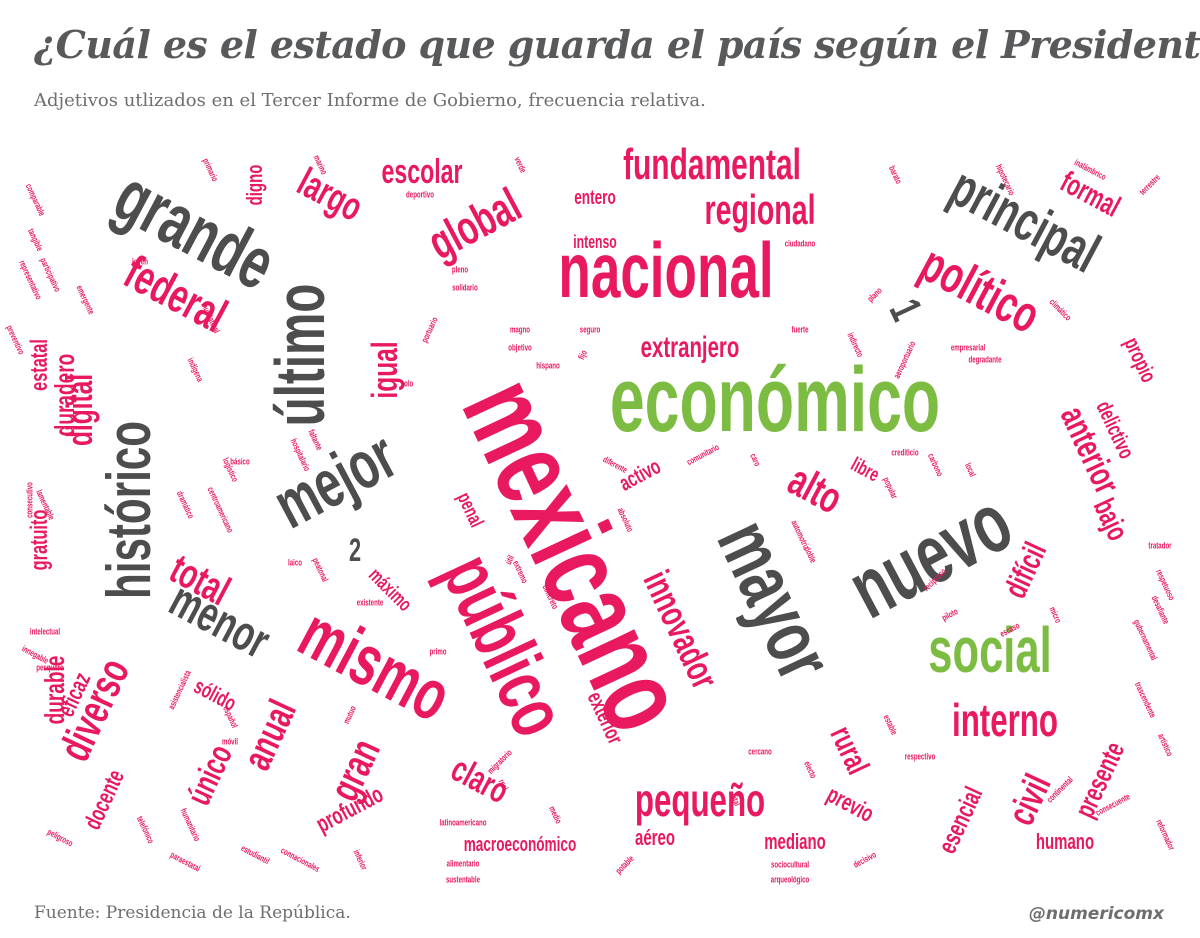 This screenshot has width=1200, height=938. I want to click on cloud-word: activo, so click(639, 474).